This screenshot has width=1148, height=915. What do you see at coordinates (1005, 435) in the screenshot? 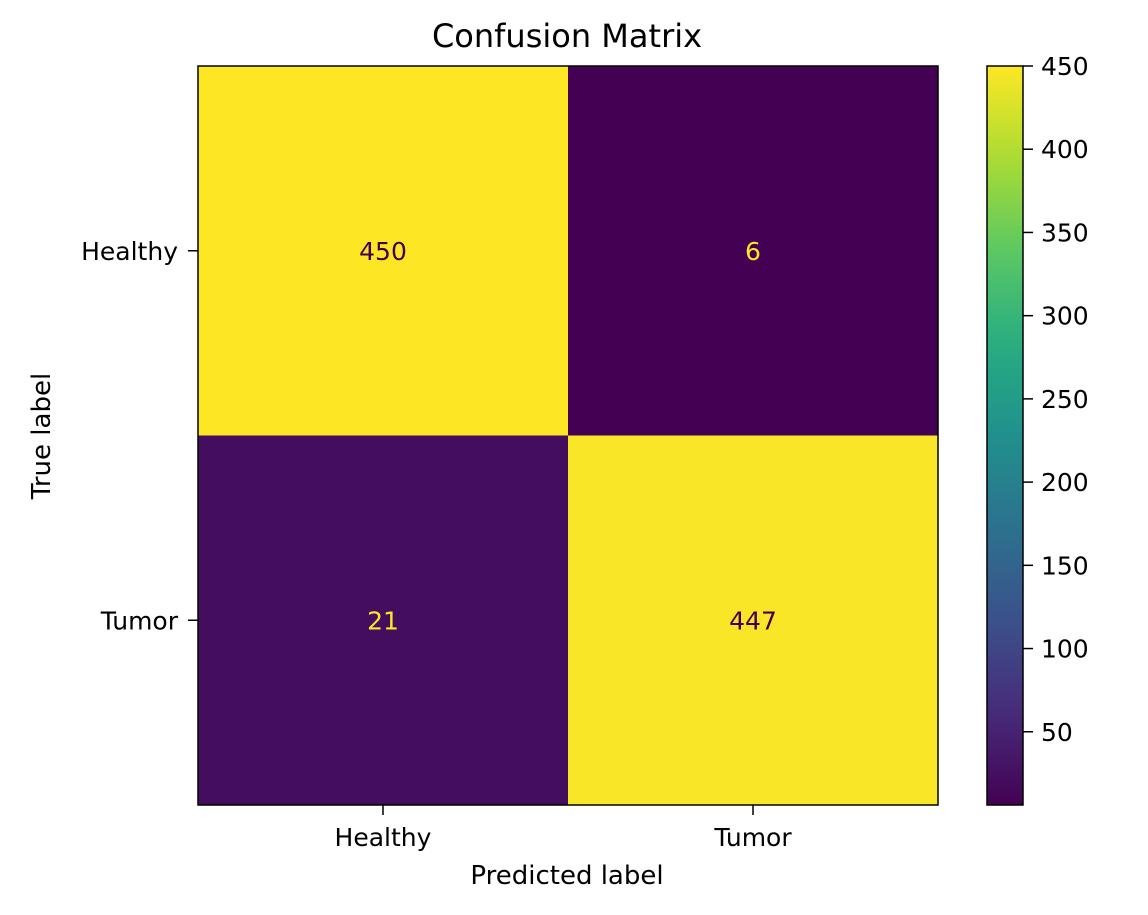
I see `colorbar` at bounding box center [1005, 435].